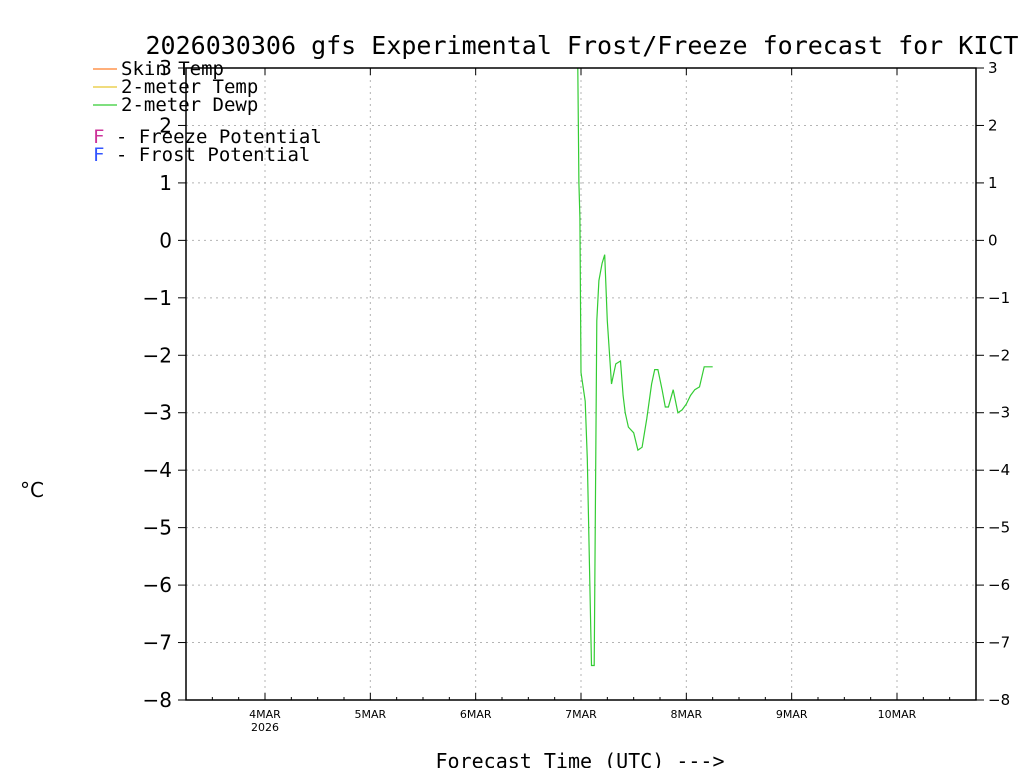  What do you see at coordinates (999, 700) in the screenshot?
I see `y-tick-label-right: −8` at bounding box center [999, 700].